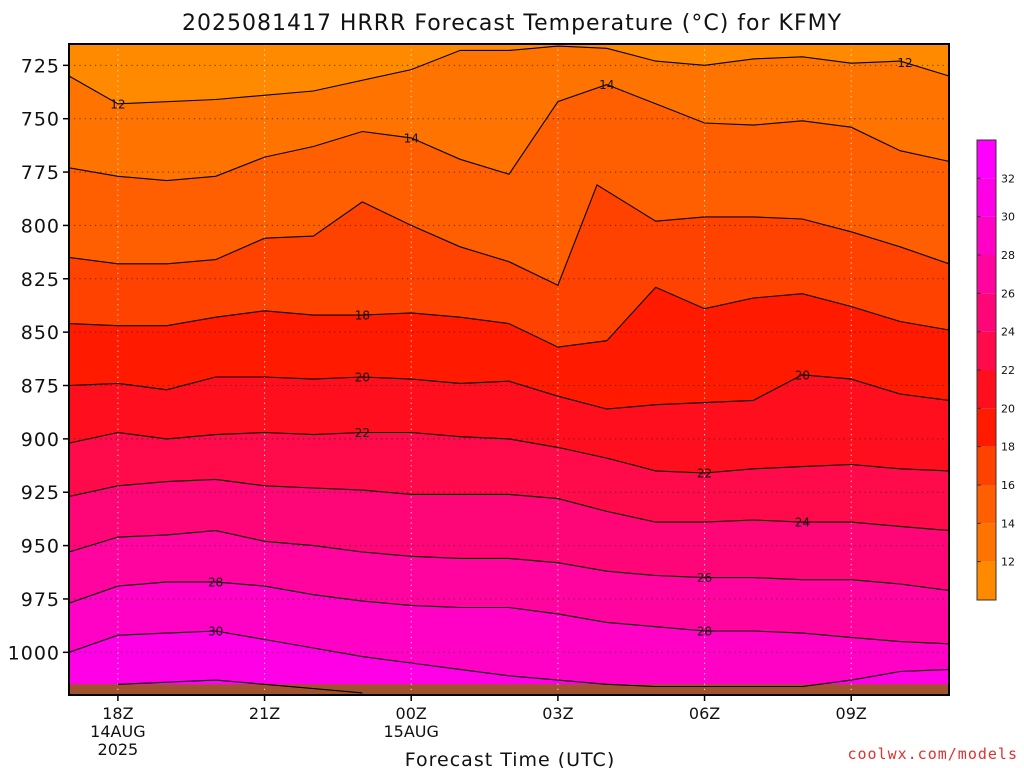 The image size is (1024, 768). I want to click on y-tick-label-875: 875, so click(40, 387).